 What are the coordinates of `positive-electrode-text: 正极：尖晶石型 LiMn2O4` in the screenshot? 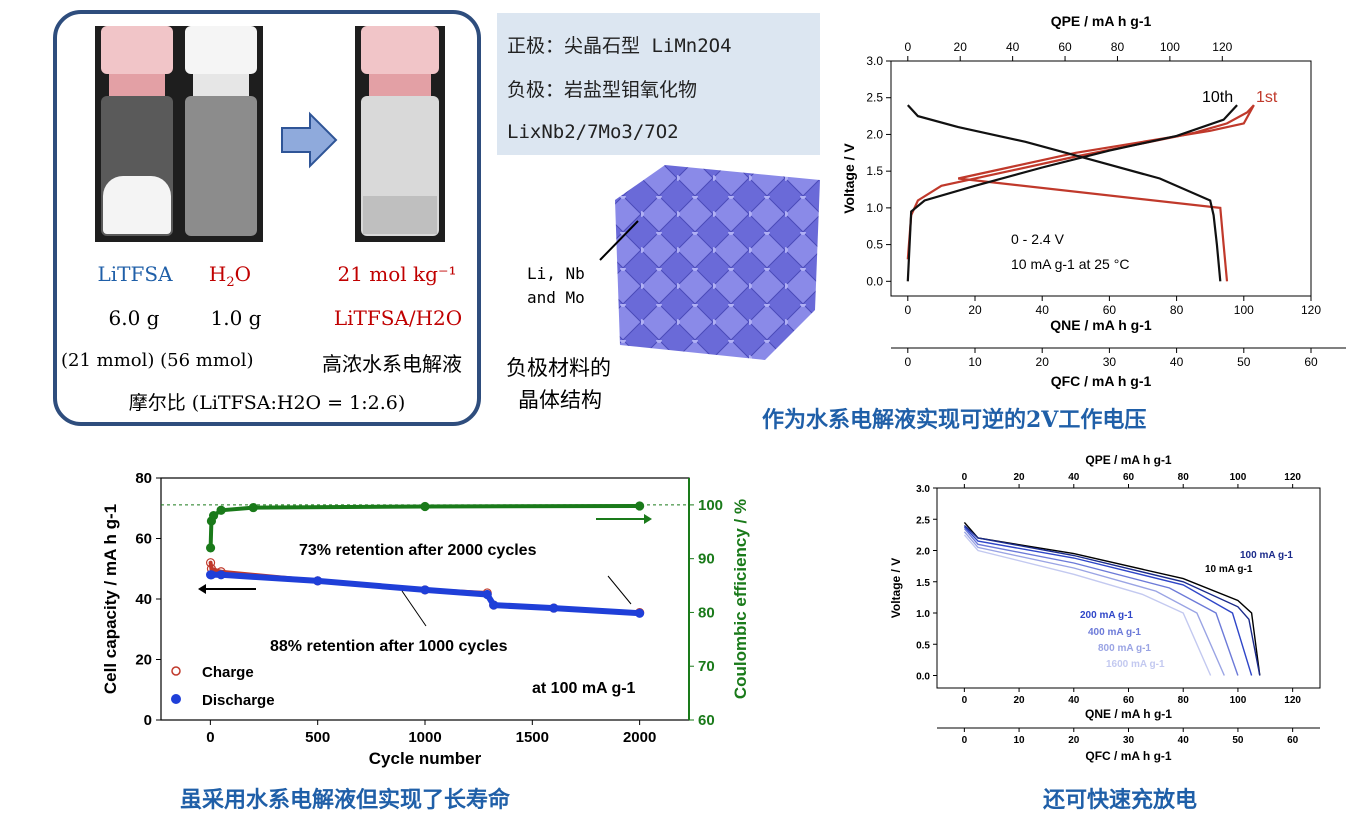 It's located at (619, 46).